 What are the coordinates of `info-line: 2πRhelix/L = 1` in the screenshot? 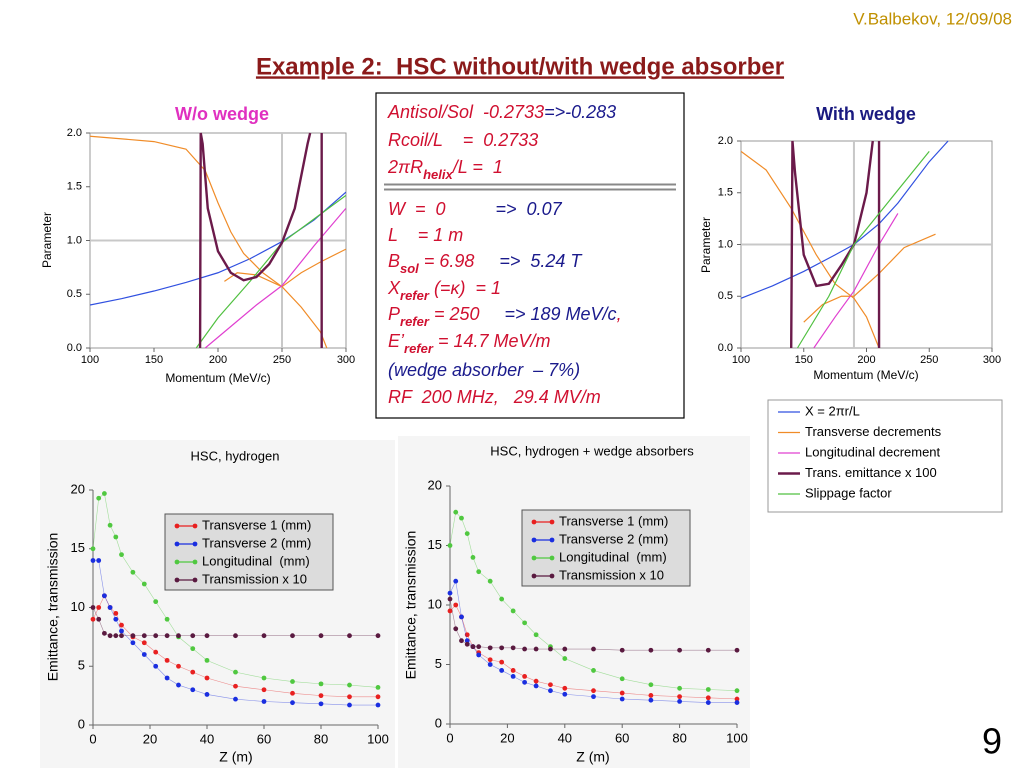 It's located at (445, 169).